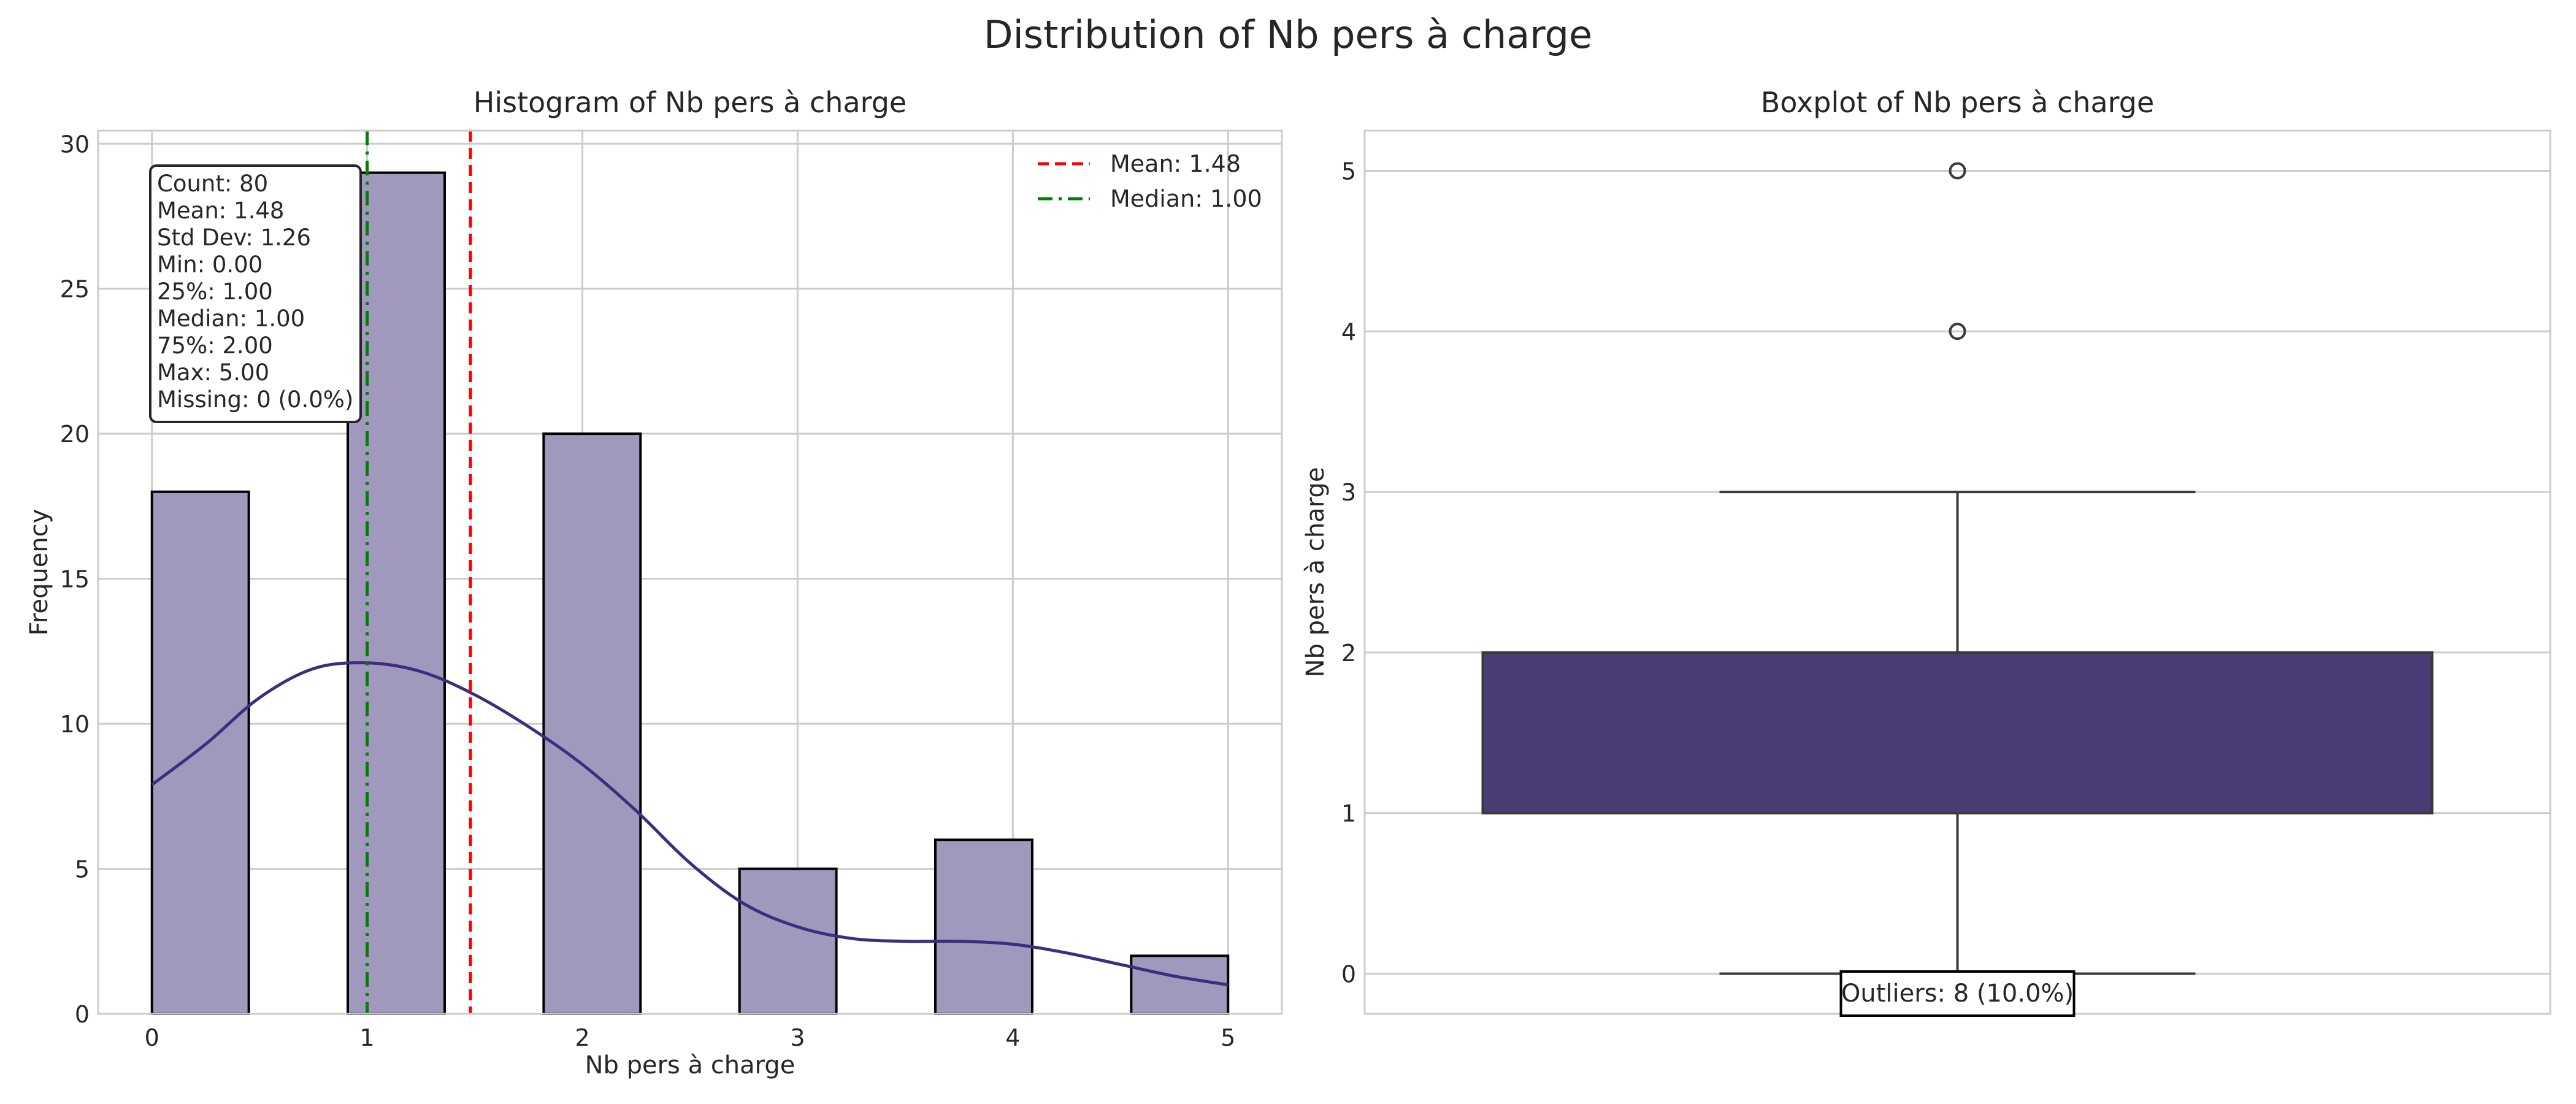 The height and width of the screenshot is (1104, 2576). Describe the element at coordinates (1348, 331) in the screenshot. I see `y-tick-label: 4` at that location.